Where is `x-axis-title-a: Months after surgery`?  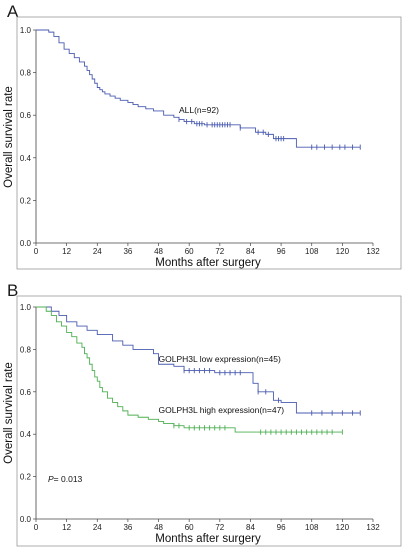 x-axis-title-a: Months after surgery is located at coordinates (208, 263).